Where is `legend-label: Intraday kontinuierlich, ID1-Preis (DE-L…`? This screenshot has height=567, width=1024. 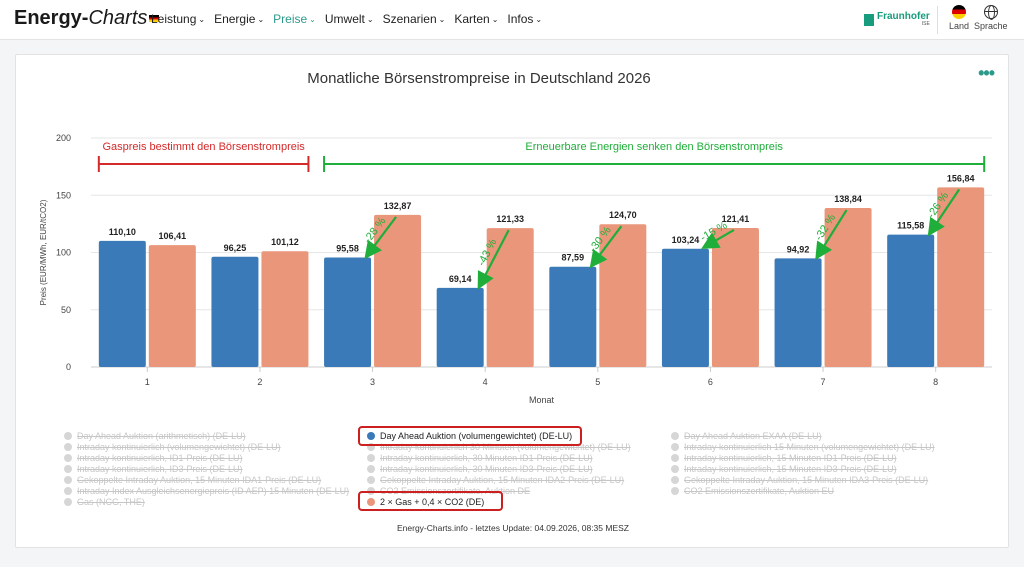
legend-label: Intraday kontinuierlich, ID1-Preis (DE-L… is located at coordinates (160, 458).